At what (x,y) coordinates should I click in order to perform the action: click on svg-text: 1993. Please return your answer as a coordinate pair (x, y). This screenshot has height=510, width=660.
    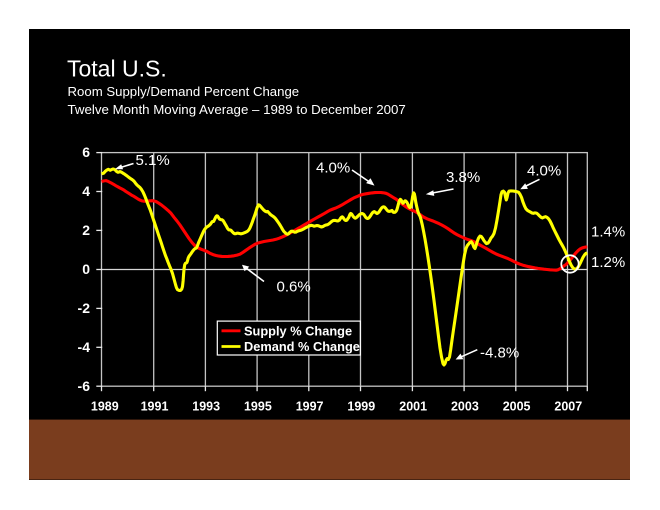
    Looking at the image, I should click on (206, 407).